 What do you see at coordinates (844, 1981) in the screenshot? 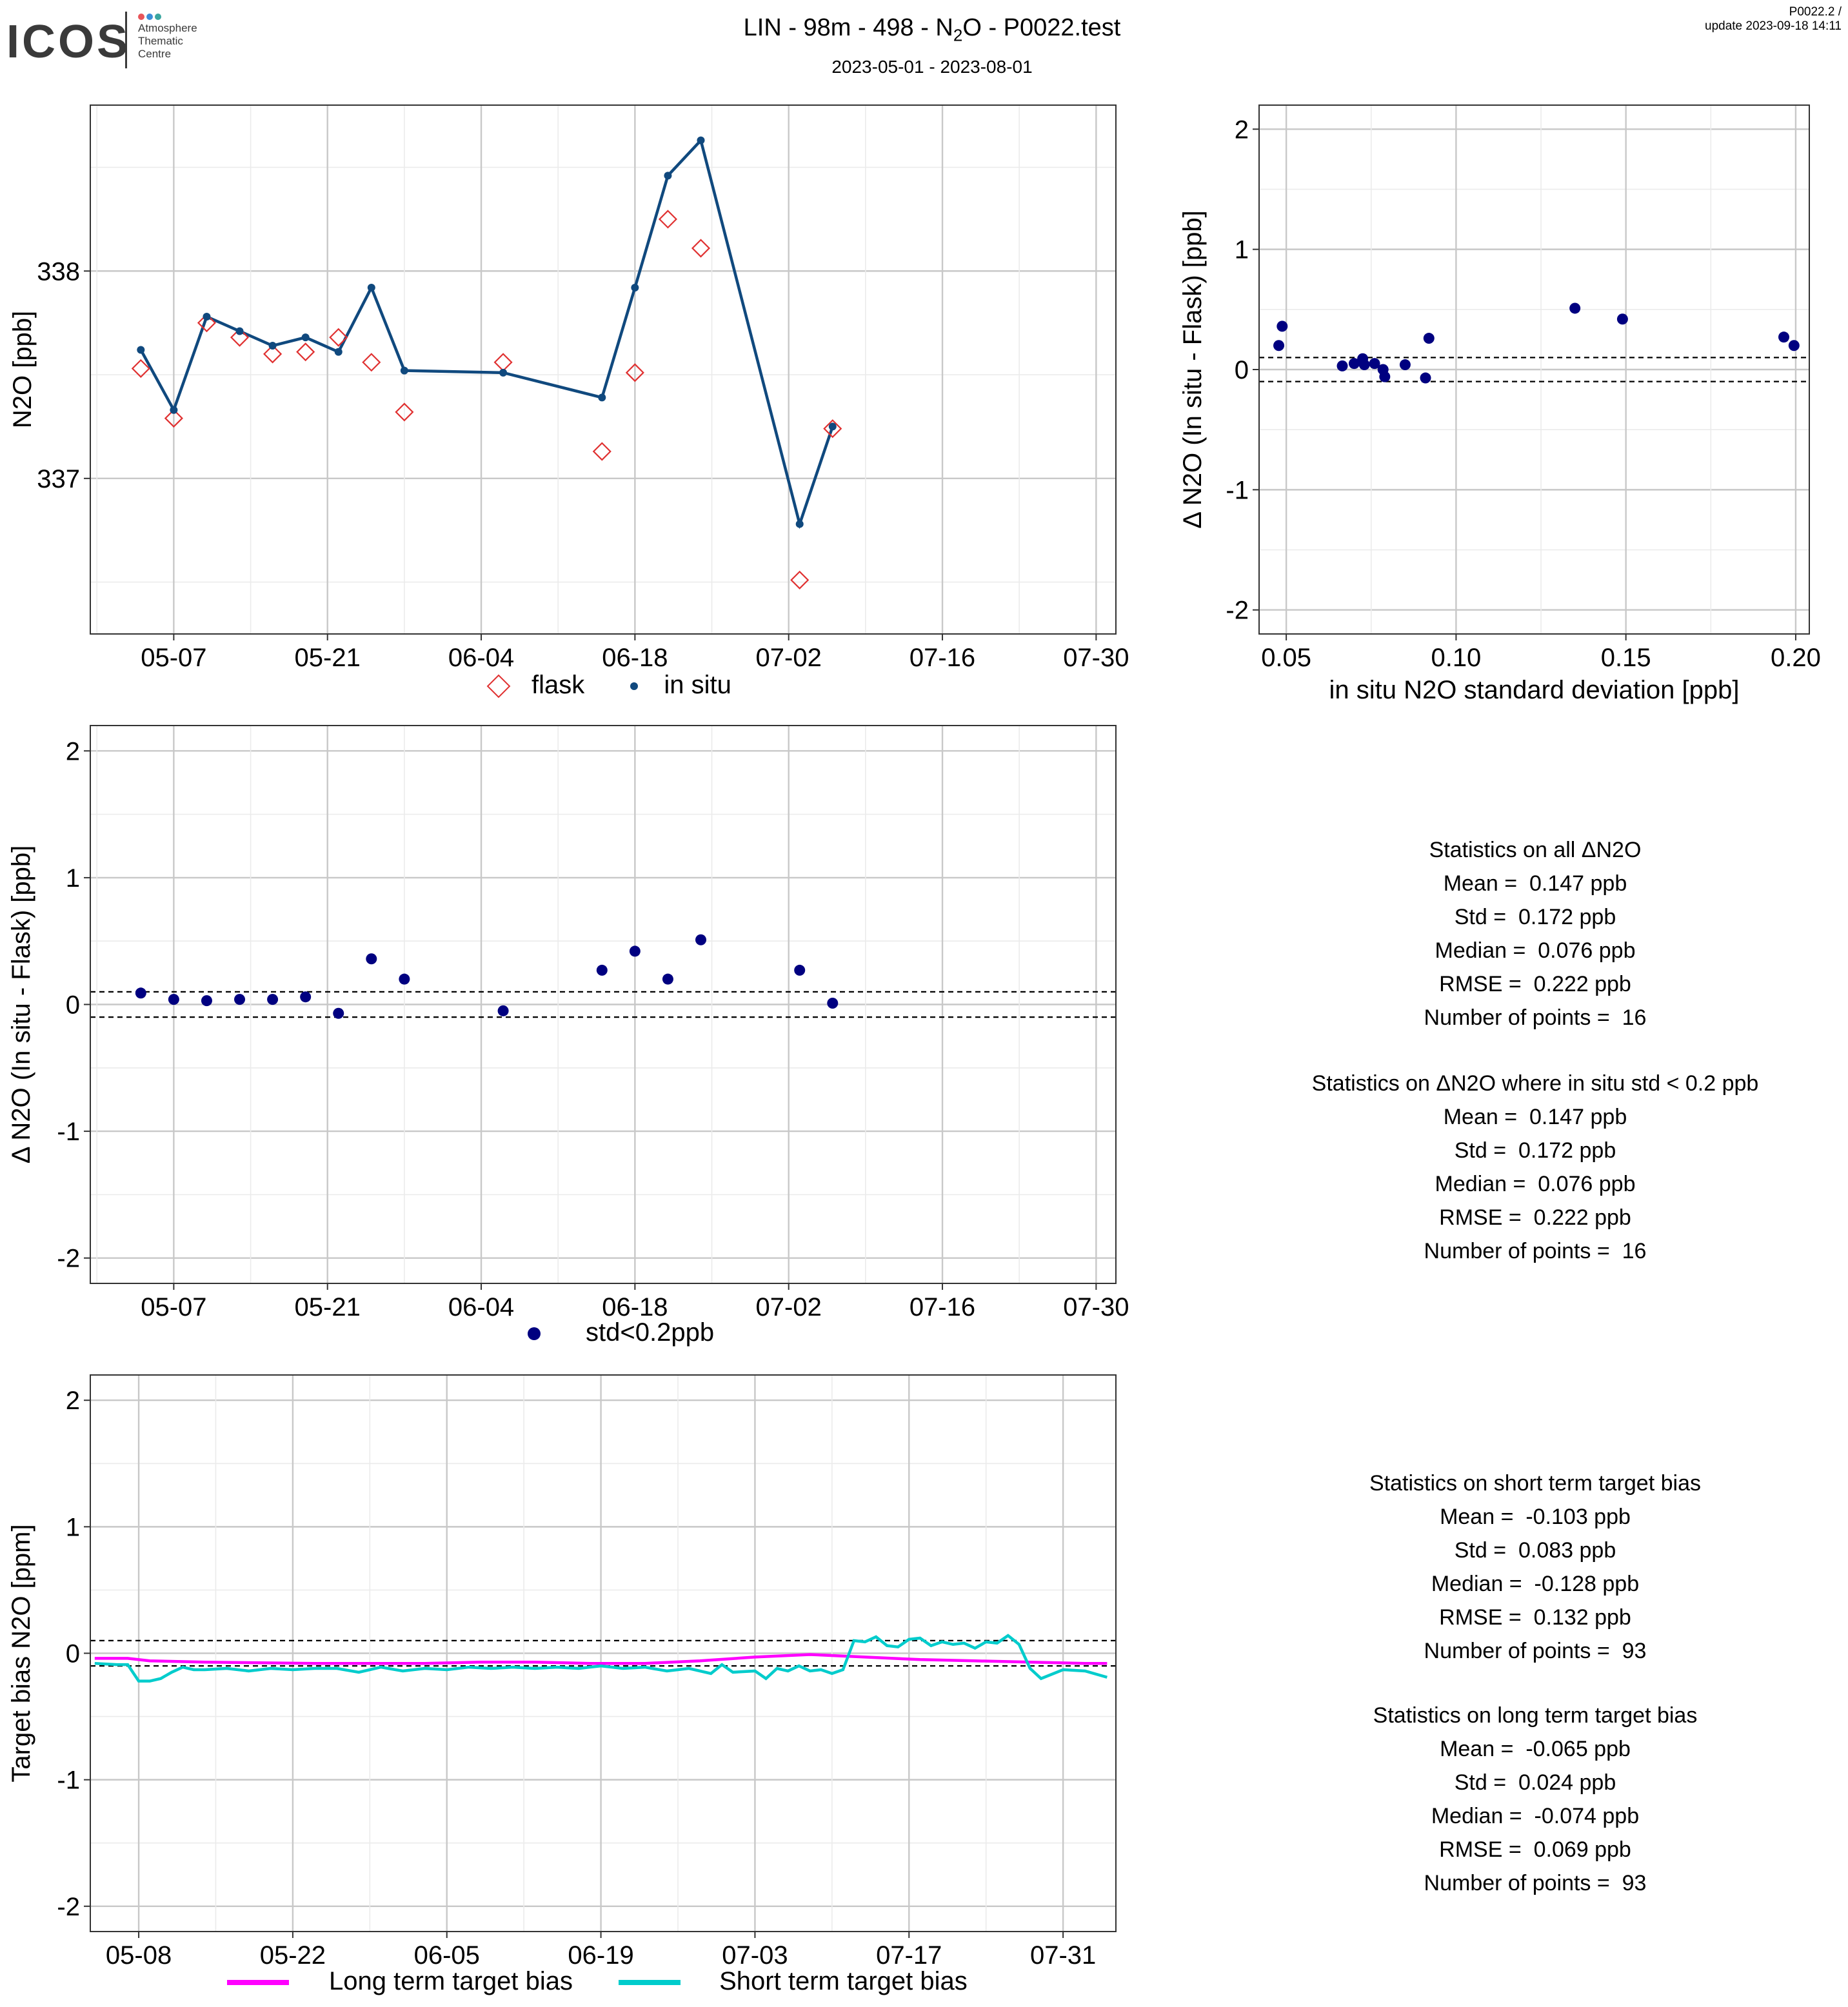
I see `legend-label-short: Short term target bias` at bounding box center [844, 1981].